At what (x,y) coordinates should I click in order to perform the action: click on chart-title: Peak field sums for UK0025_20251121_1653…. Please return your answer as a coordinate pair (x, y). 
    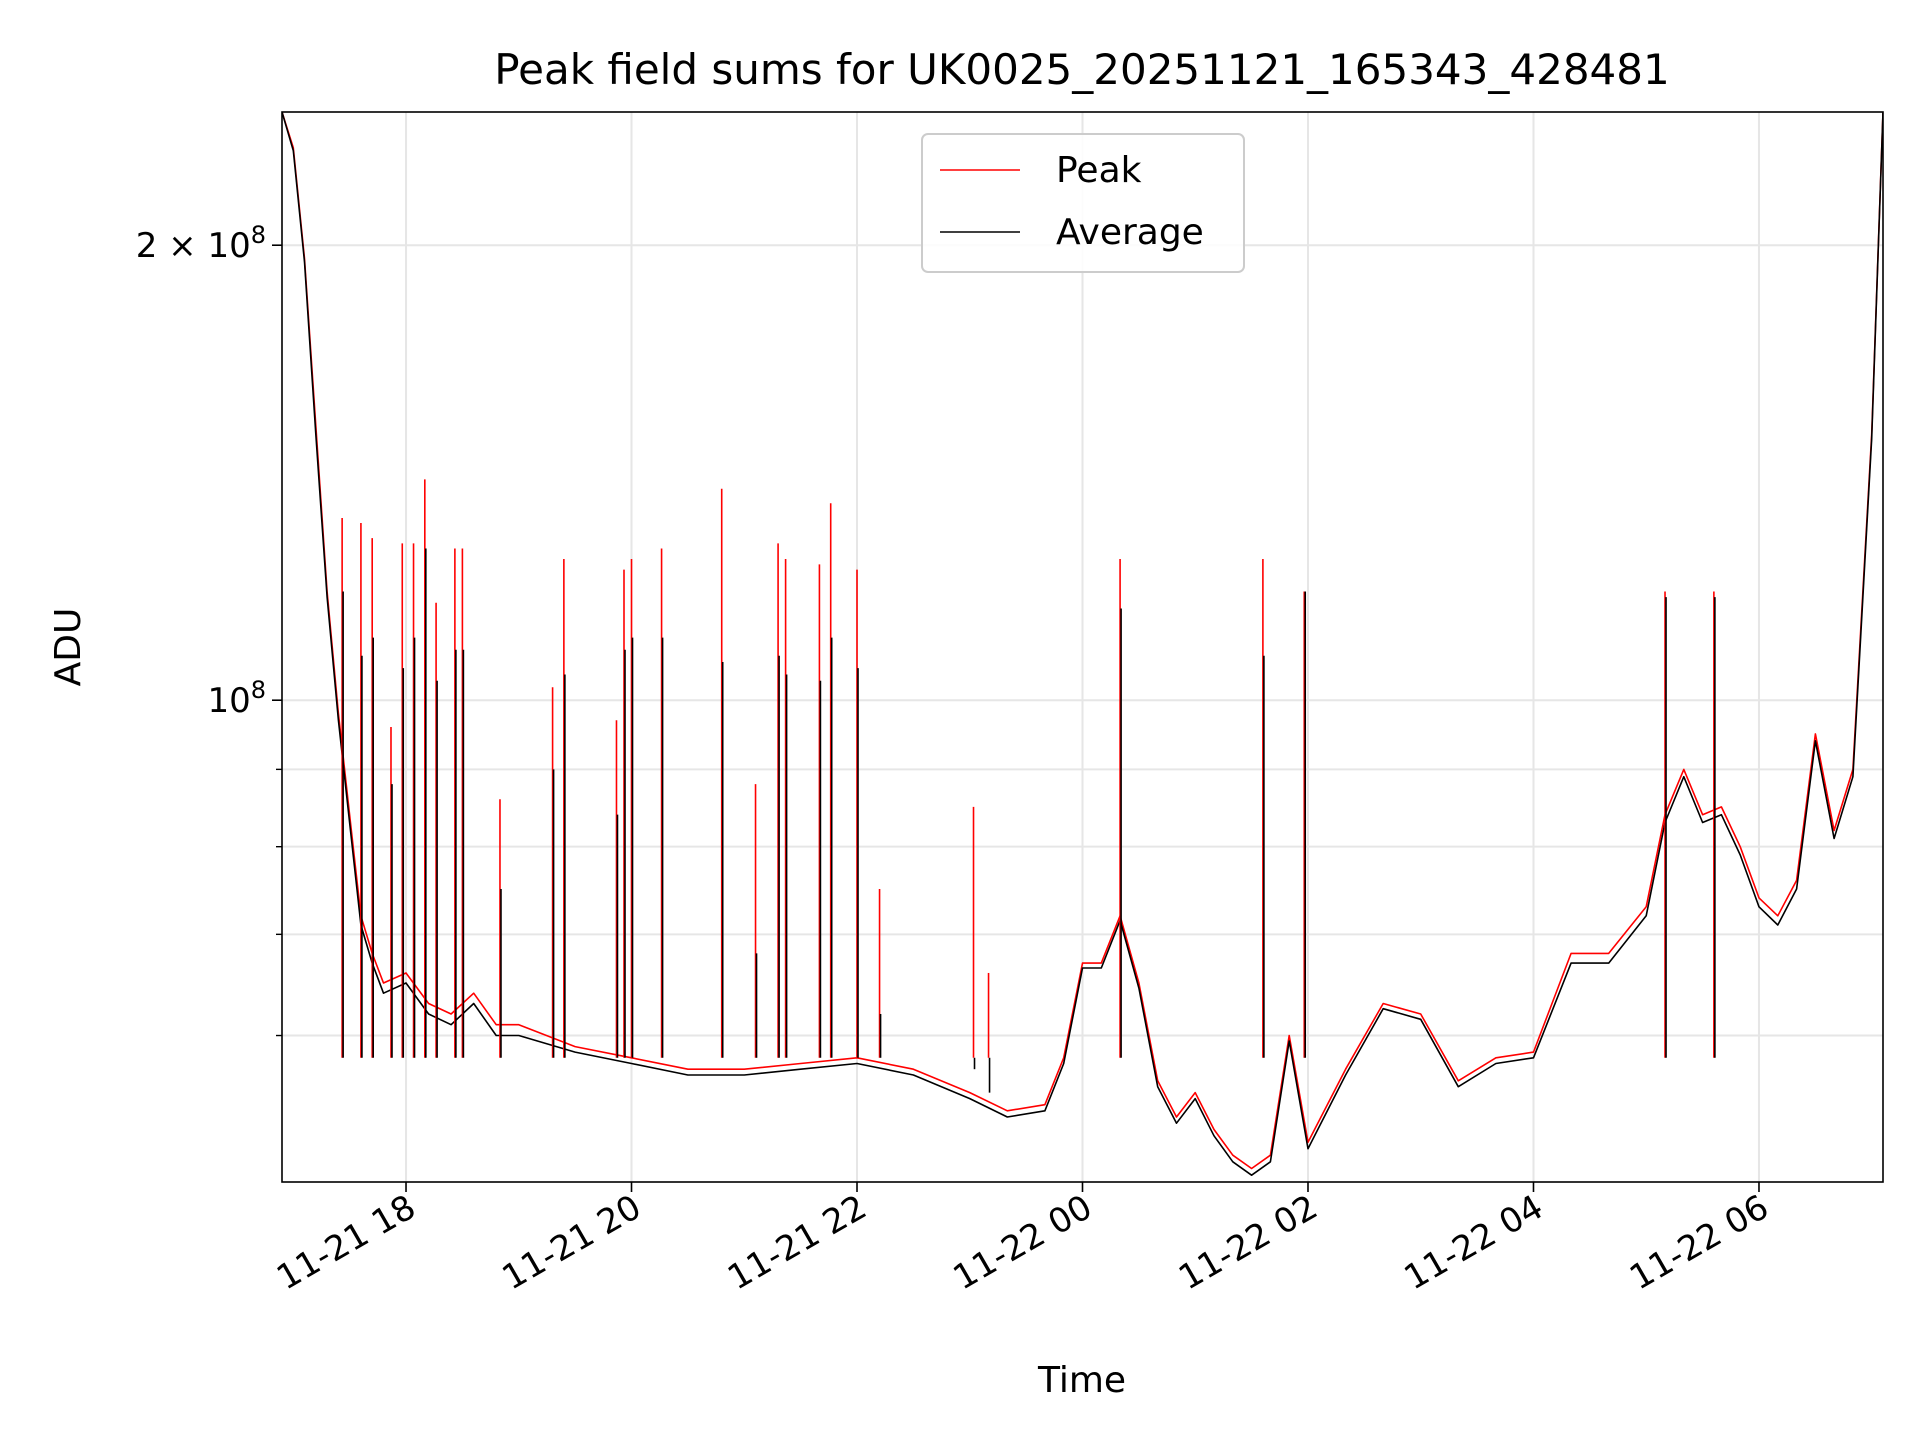
    Looking at the image, I should click on (1081, 69).